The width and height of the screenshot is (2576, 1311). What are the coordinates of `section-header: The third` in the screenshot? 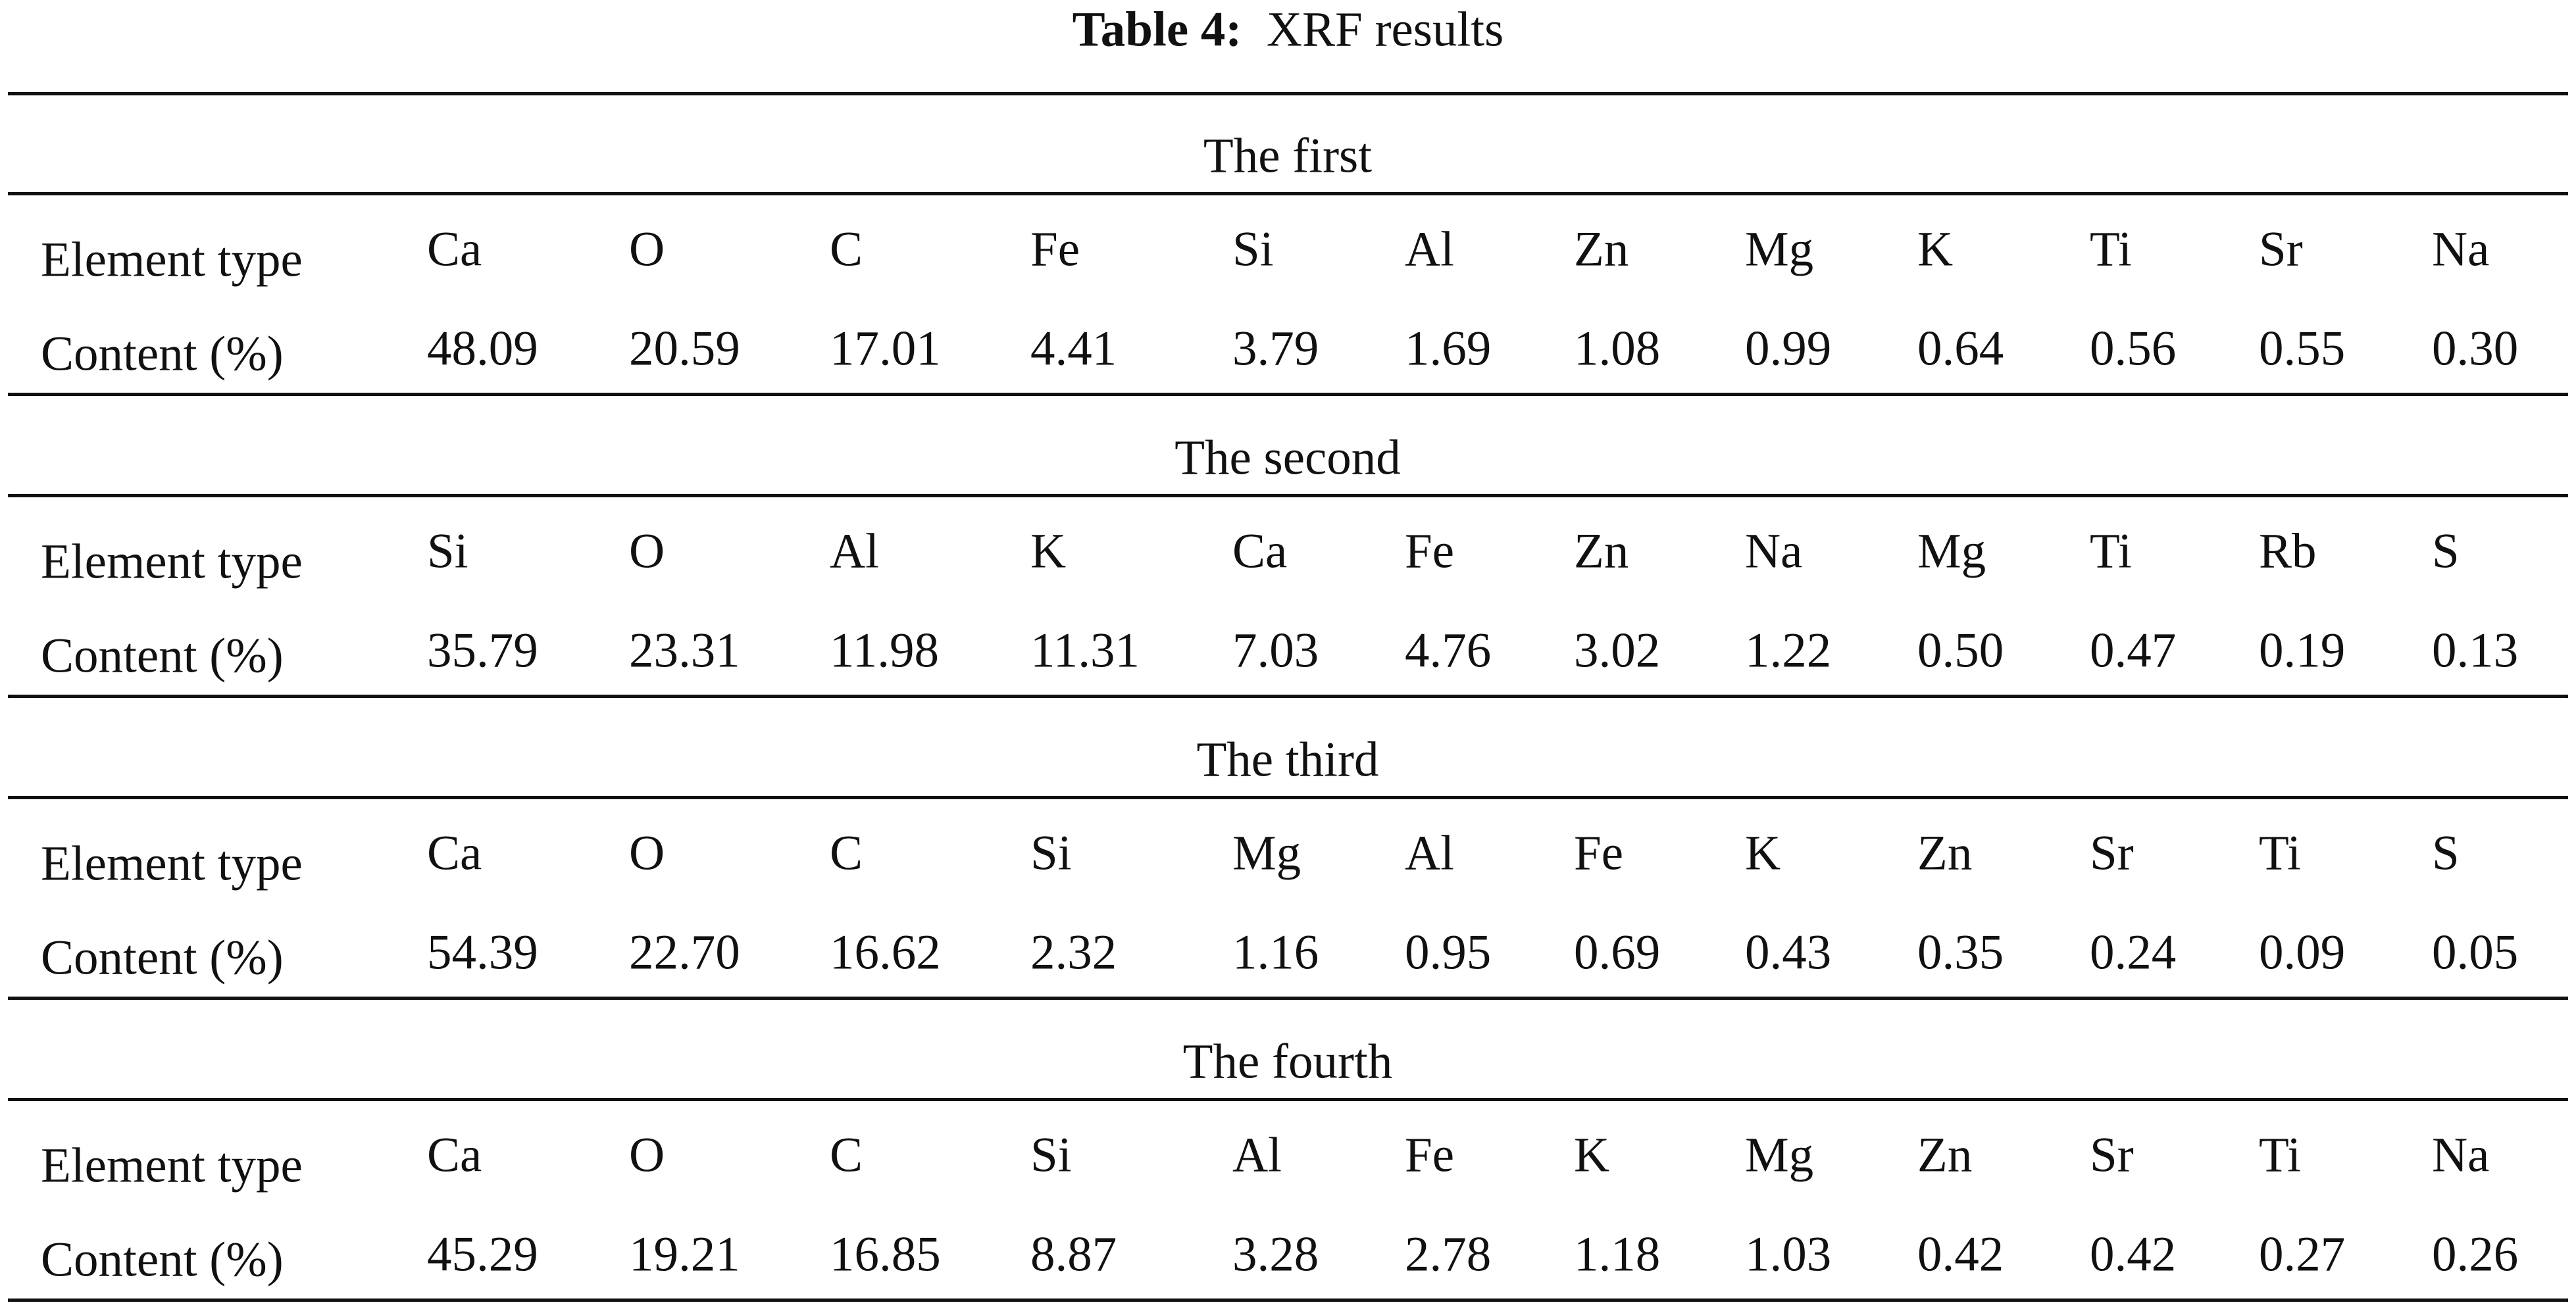 It's located at (1287, 760).